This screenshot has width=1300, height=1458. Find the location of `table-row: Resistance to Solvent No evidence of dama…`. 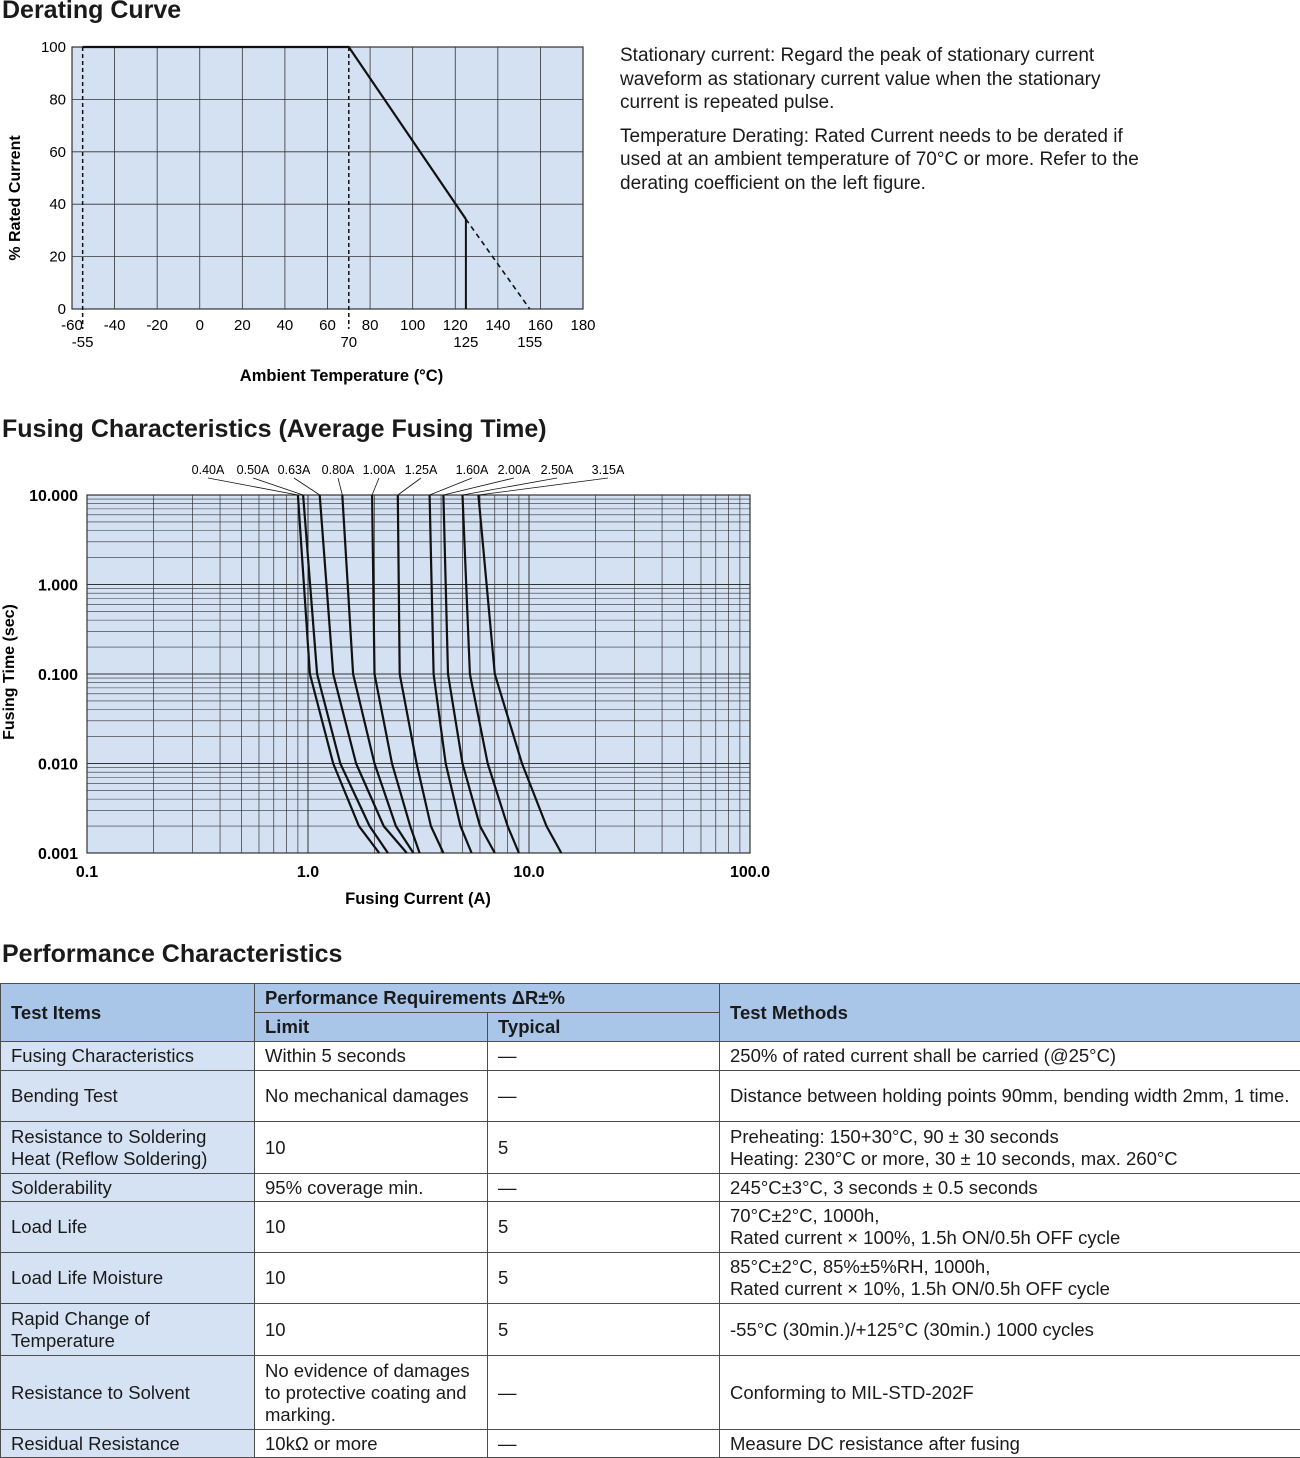

table-row: Resistance to Solvent No evidence of dama… is located at coordinates (650, 1392).